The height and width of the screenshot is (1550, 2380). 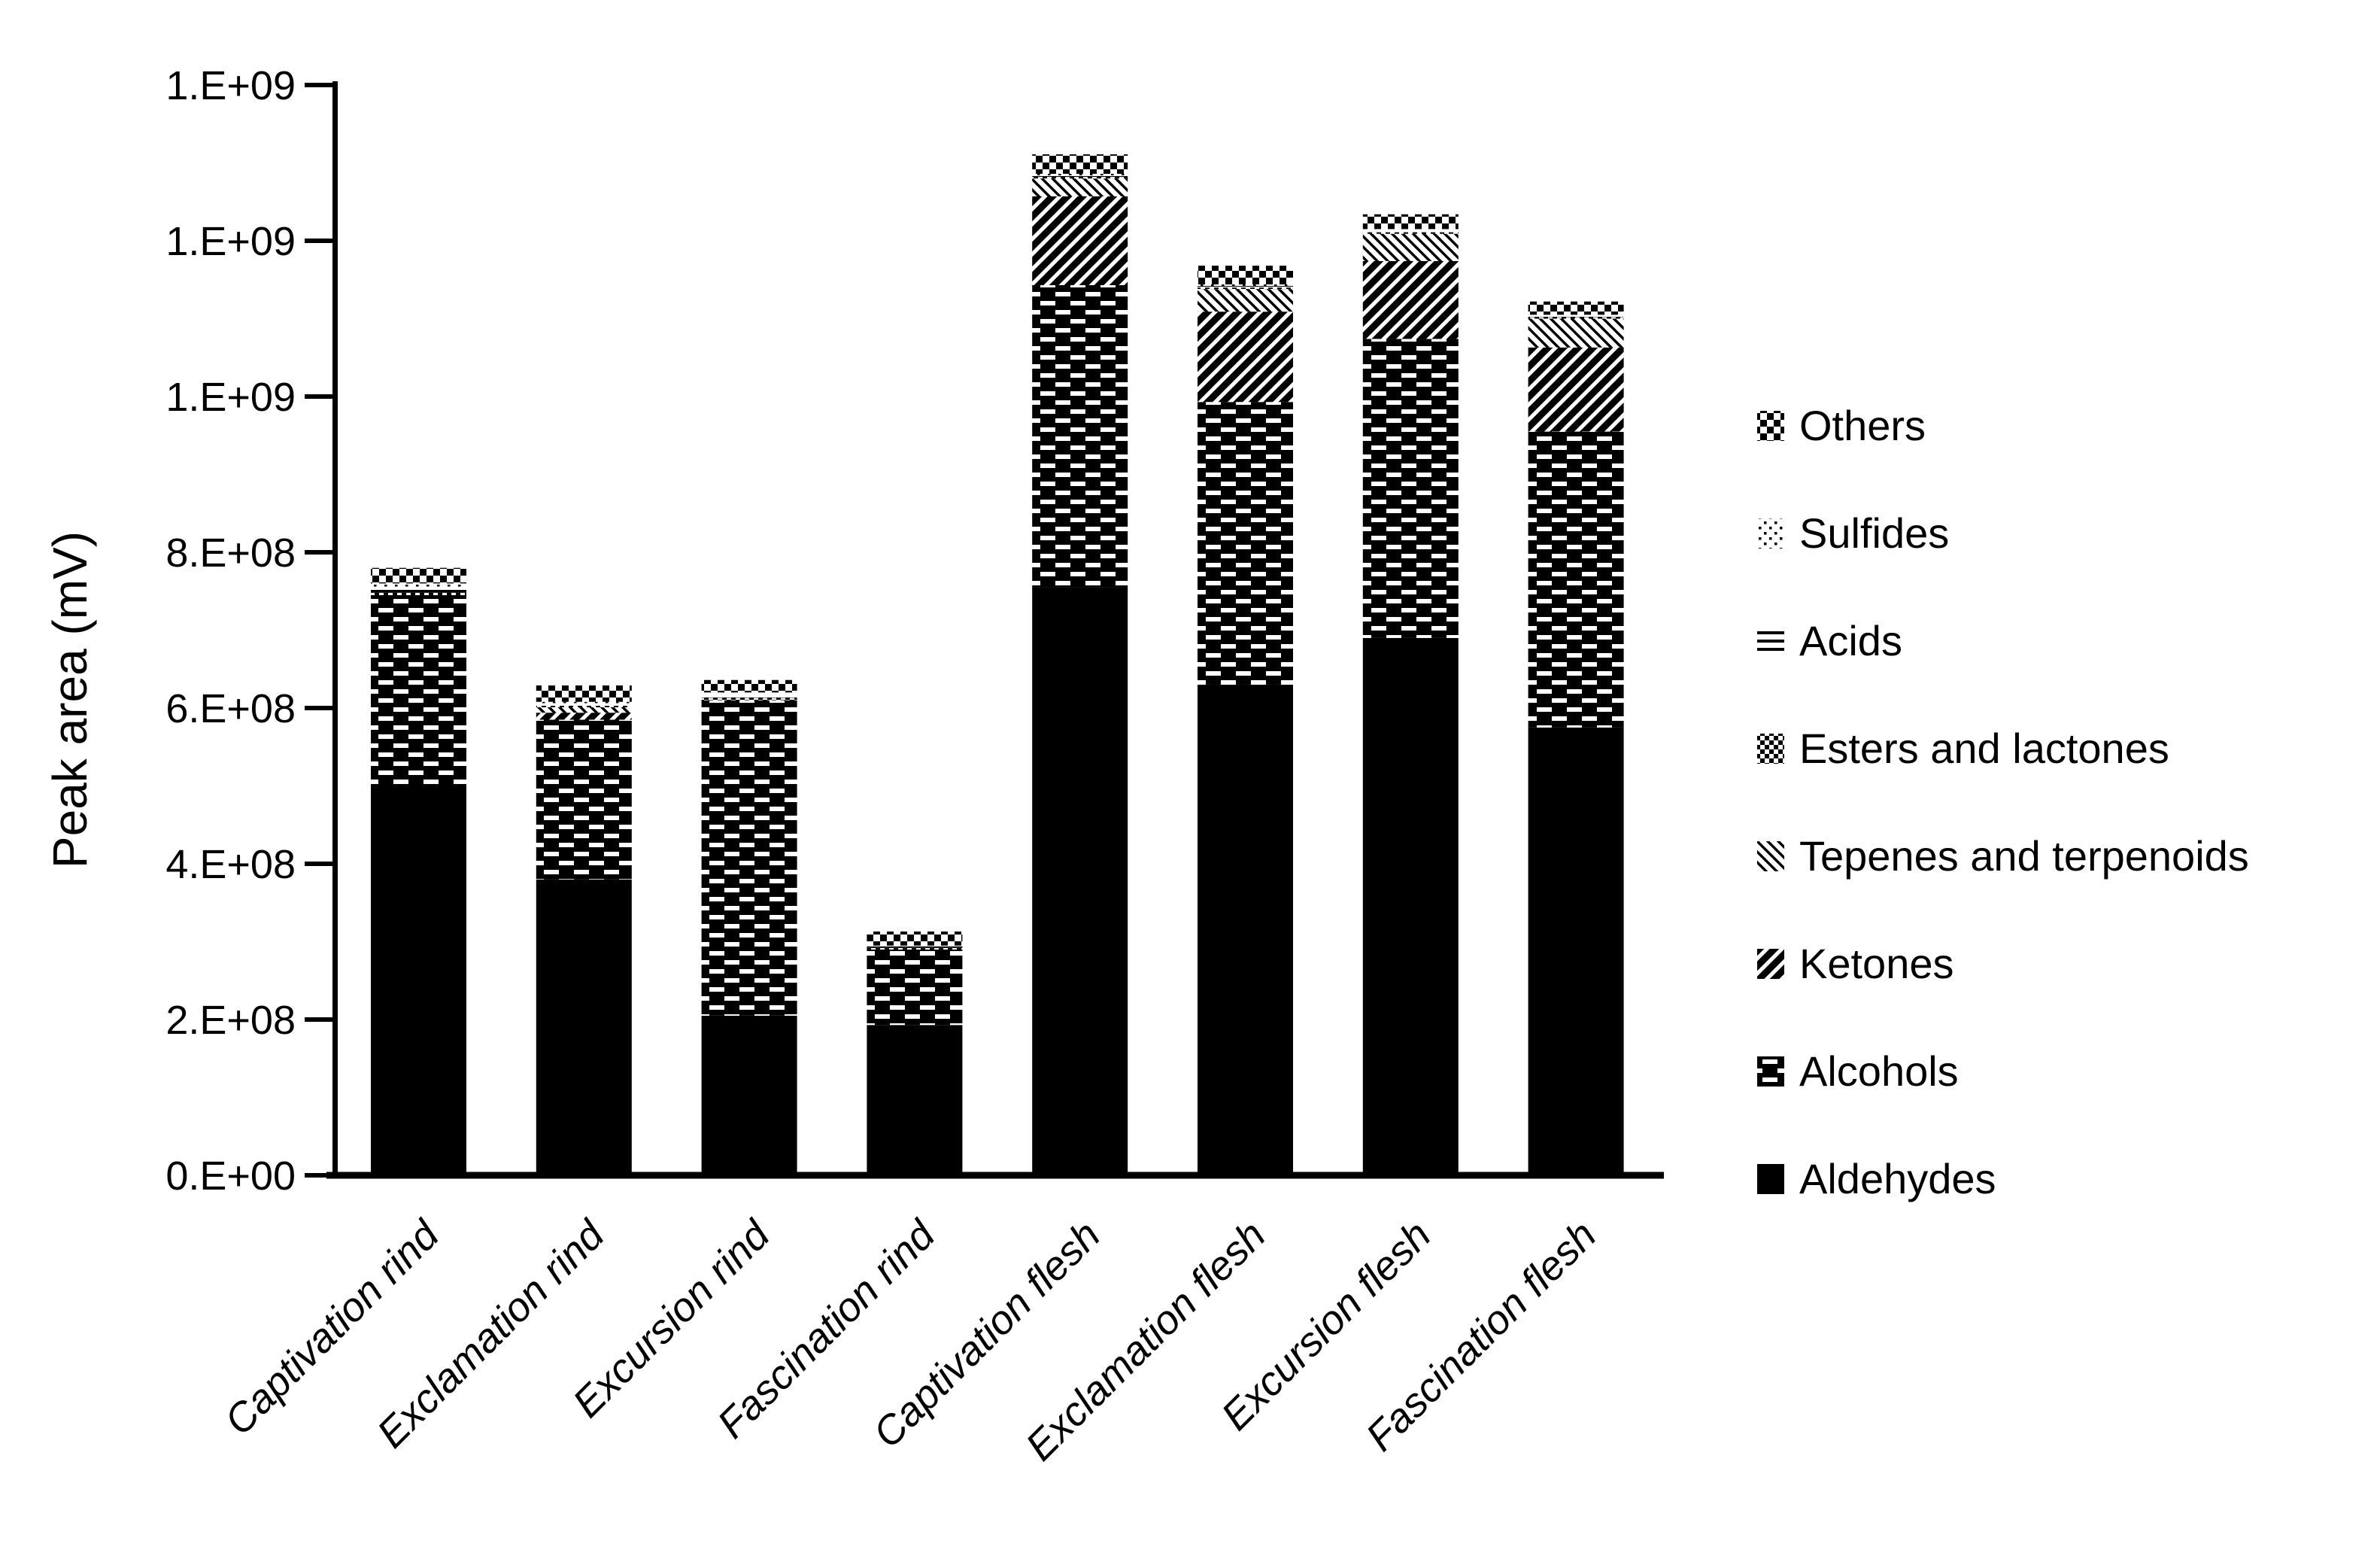 I want to click on legend-swatch-checker-coarse-icon, so click(x=1770, y=426).